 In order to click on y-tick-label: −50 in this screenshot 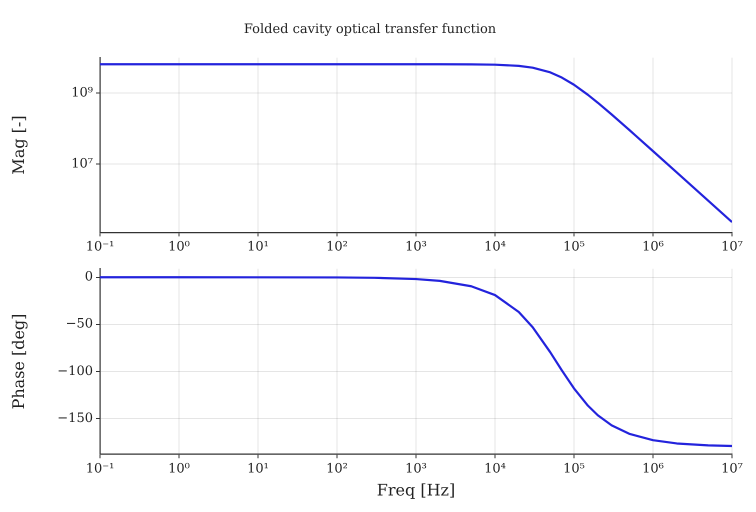, I will do `click(79, 324)`.